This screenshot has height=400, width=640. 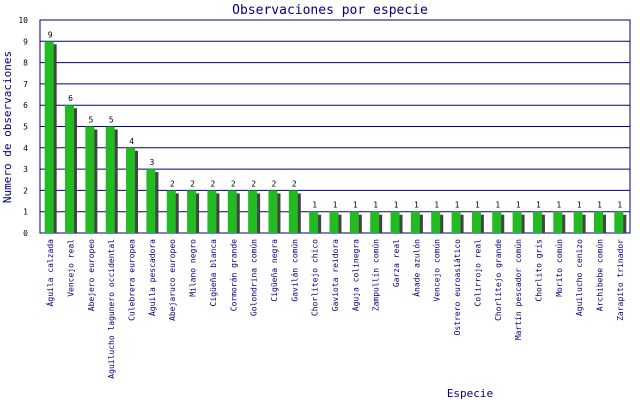 I want to click on x-tick-label: Gavilán común, so click(x=294, y=270).